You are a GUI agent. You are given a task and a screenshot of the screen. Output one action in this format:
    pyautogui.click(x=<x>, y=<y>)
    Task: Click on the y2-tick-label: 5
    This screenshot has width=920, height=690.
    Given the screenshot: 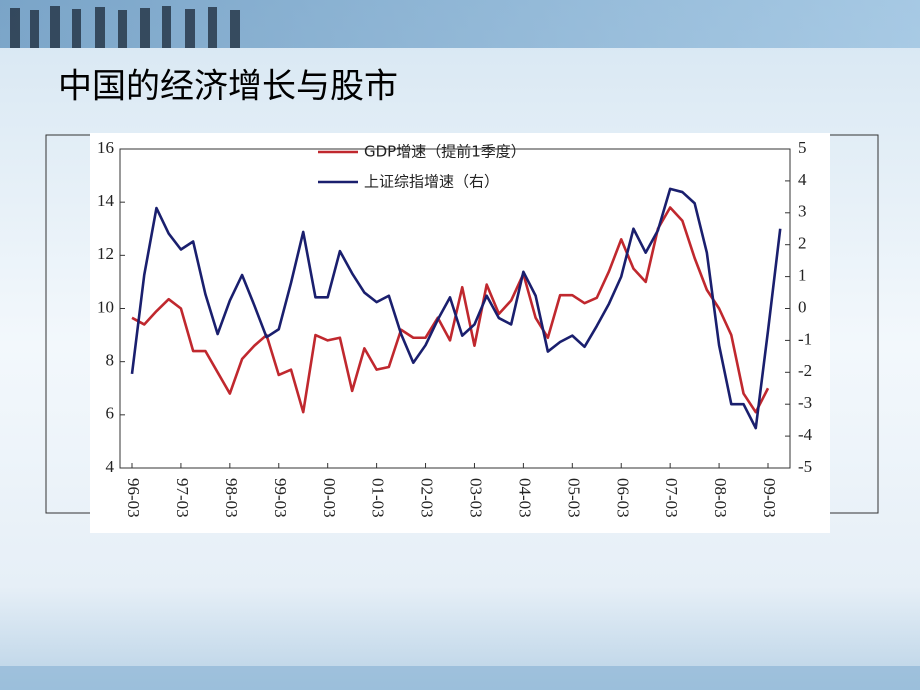 What is the action you would take?
    pyautogui.click(x=802, y=147)
    